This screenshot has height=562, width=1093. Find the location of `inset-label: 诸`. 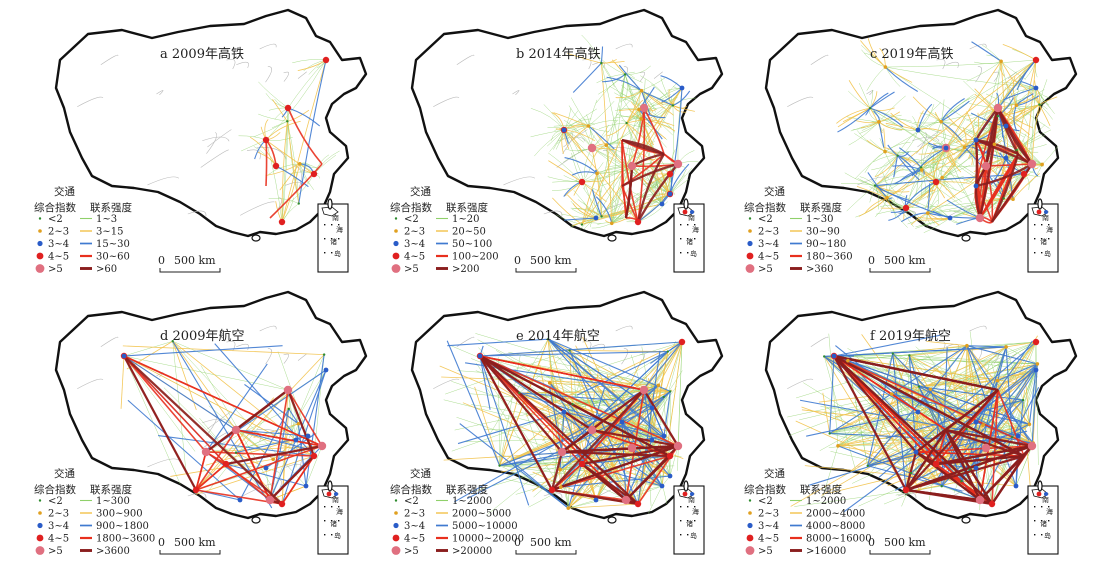

inset-label: 诸 is located at coordinates (333, 523).